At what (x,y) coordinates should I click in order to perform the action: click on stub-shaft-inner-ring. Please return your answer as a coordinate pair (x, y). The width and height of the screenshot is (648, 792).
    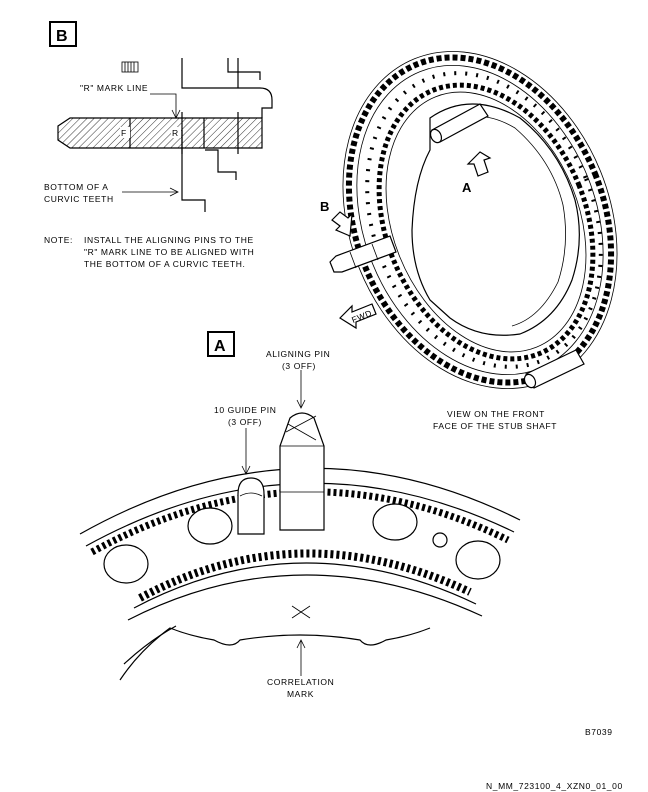
    Looking at the image, I should click on (486, 222).